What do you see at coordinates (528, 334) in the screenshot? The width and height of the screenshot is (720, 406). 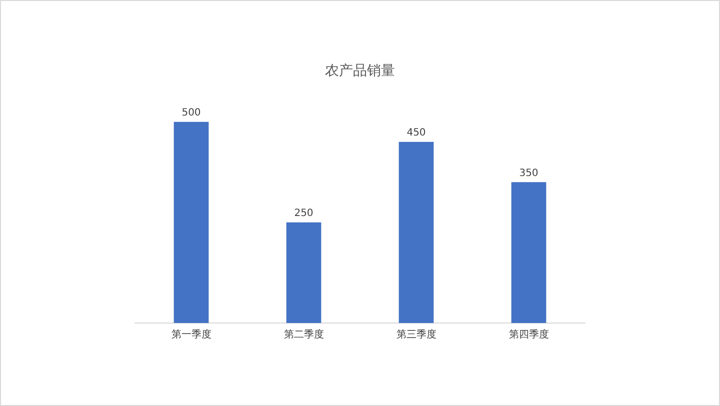 I see `x-tick-label: 第四季度` at bounding box center [528, 334].